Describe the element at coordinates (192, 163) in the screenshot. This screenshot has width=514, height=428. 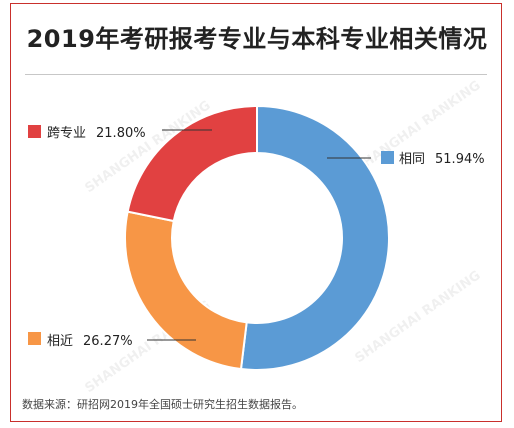
I see `donut-slice-cross-major` at that location.